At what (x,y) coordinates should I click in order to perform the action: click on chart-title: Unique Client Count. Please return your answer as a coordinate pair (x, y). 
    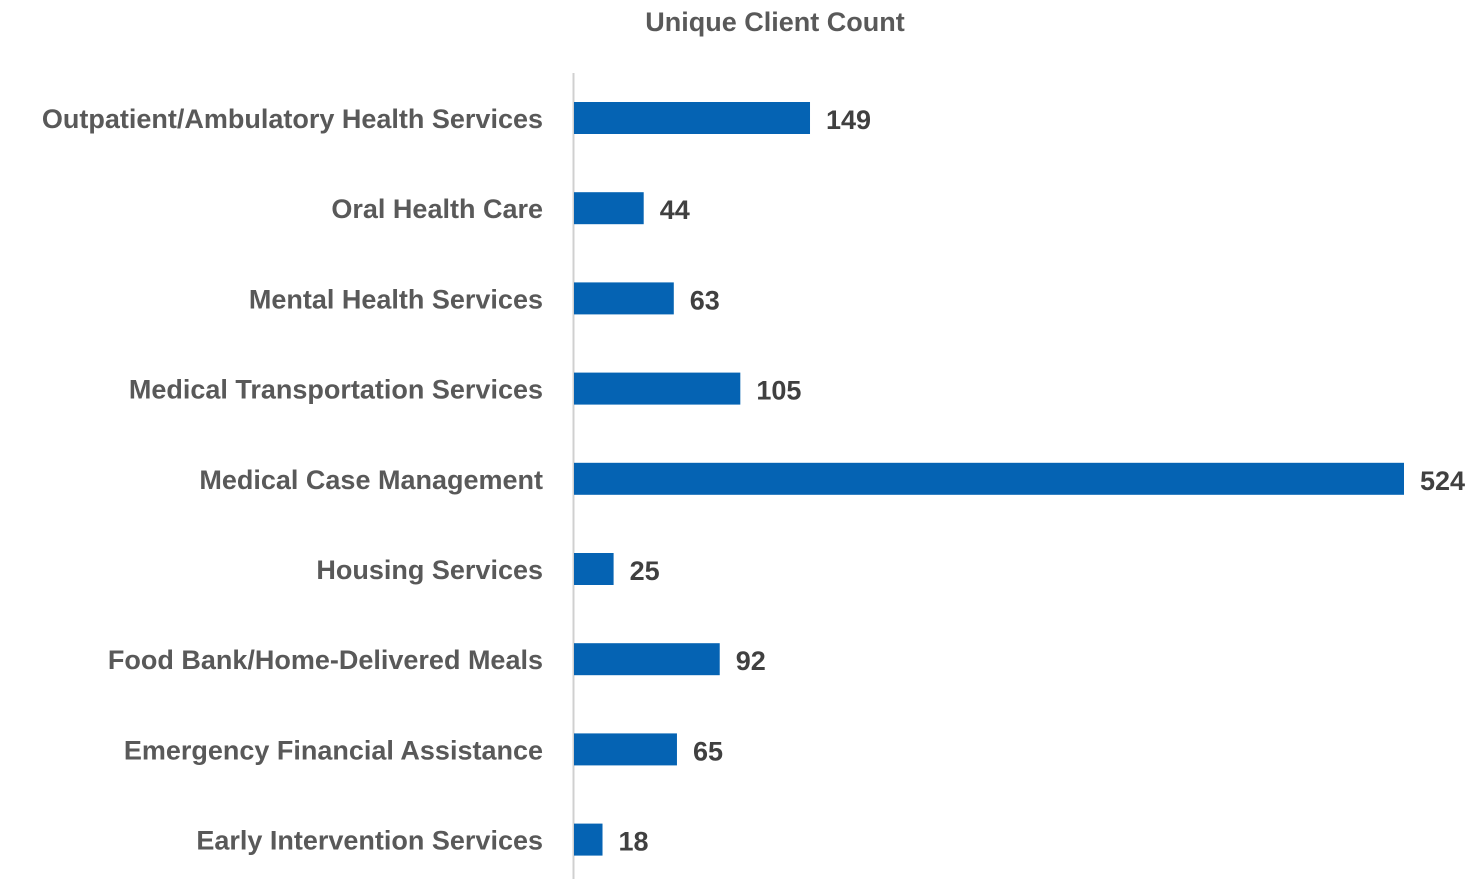
    Looking at the image, I should click on (774, 22).